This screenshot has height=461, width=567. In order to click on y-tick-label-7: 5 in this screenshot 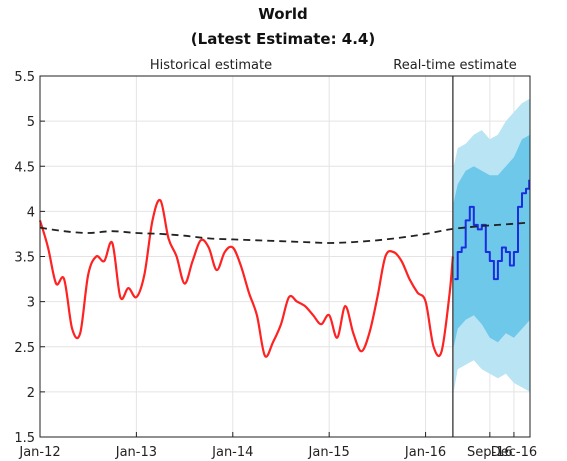, I will do `click(31, 122)`.